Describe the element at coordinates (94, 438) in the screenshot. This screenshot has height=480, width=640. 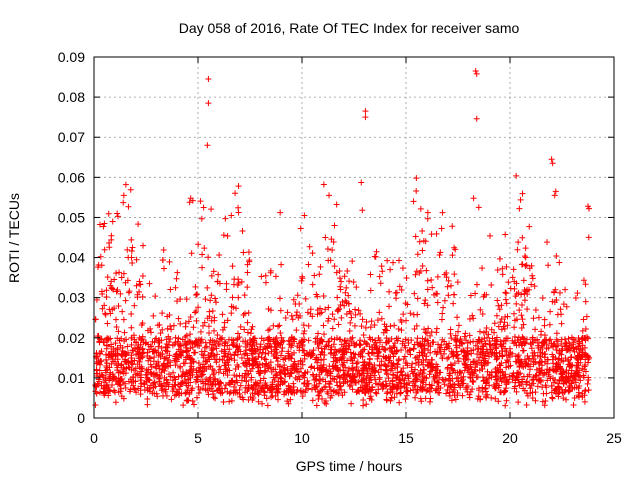
I see `x-tick-label: 0` at that location.